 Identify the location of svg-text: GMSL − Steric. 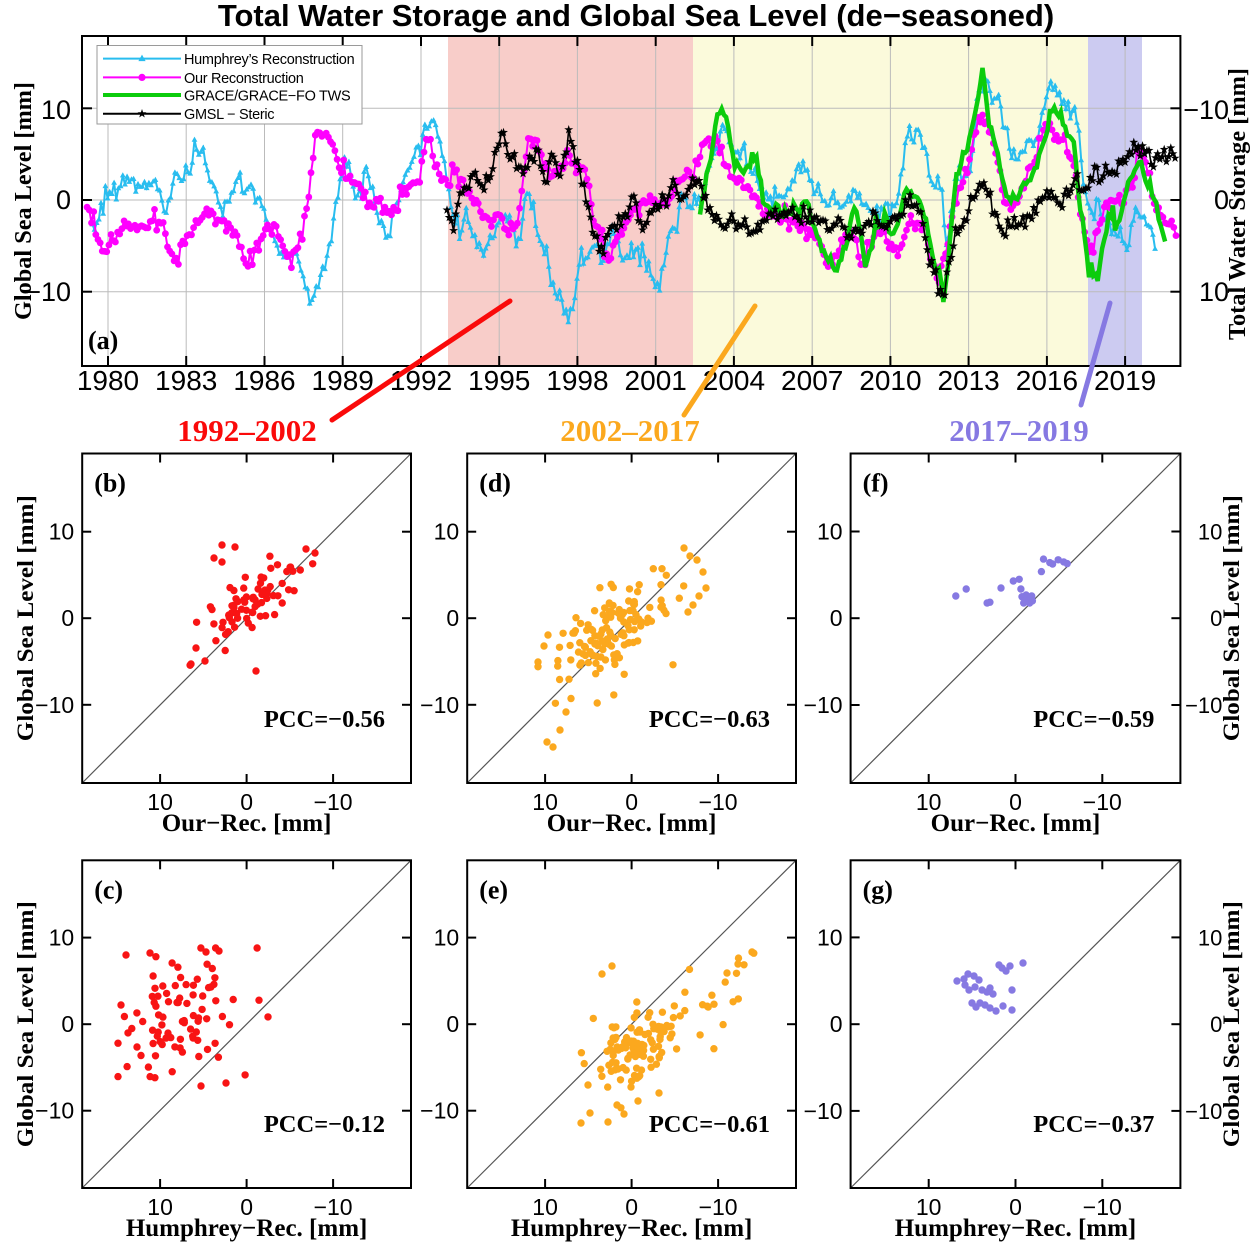
(229, 115).